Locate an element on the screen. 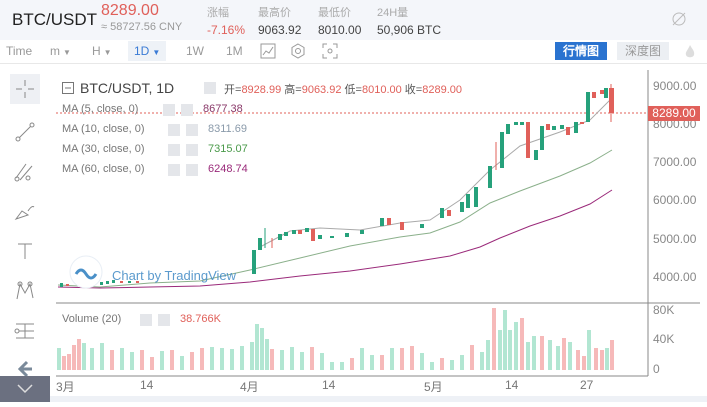 This screenshot has height=407, width=707. chevron-down-icon is located at coordinates (25, 389).